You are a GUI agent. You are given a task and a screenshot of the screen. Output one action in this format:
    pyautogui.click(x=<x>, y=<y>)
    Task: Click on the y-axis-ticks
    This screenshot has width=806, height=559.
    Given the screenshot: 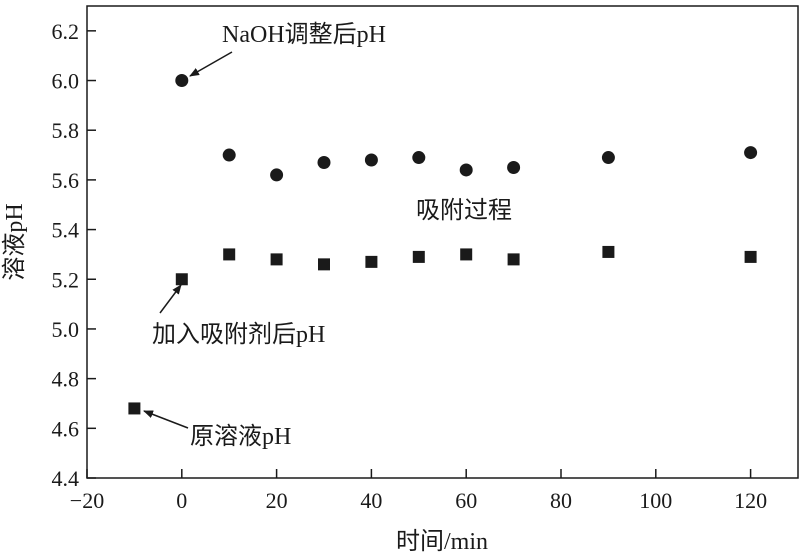 What is the action you would take?
    pyautogui.click(x=91, y=254)
    